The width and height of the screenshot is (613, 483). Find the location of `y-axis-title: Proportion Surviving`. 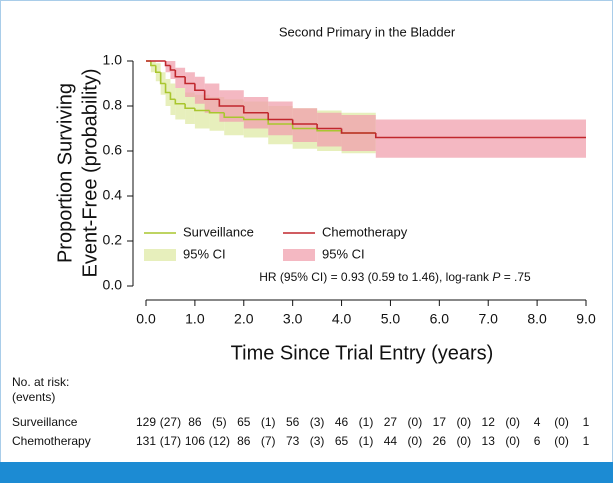

y-axis-title: Proportion Surviving is located at coordinates (65, 173).